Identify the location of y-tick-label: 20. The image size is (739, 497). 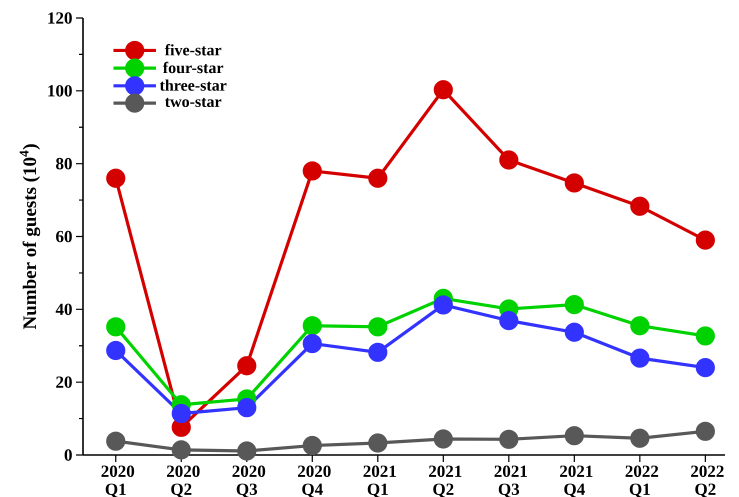
(64, 382).